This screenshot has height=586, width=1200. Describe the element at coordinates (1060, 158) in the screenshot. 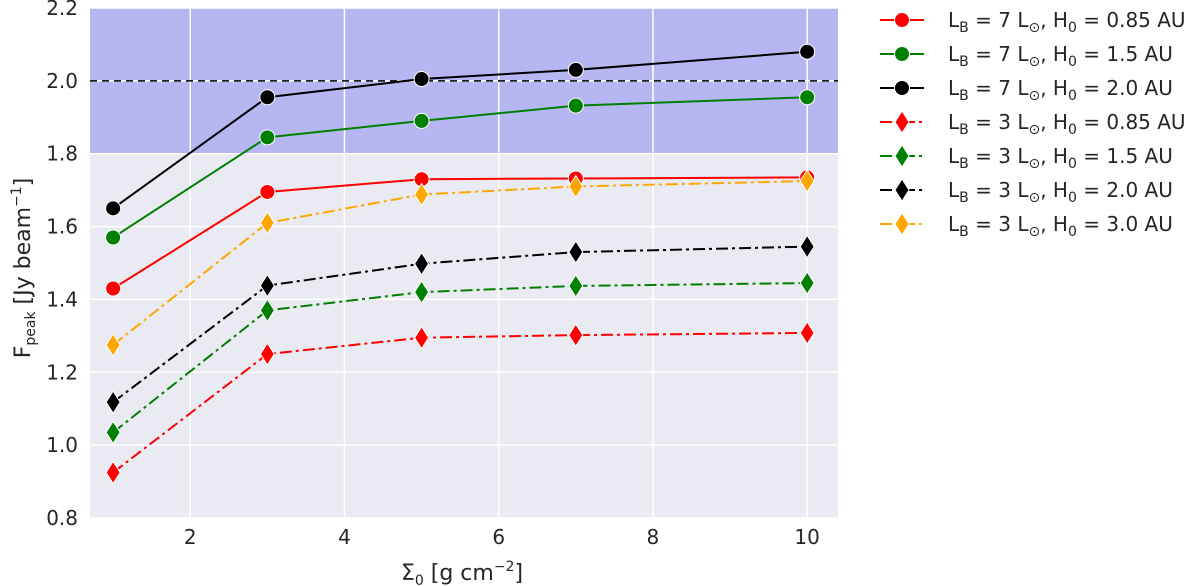

I see `legend-label: LB = 3 L⊙, H0 = 1.5 AU` at that location.